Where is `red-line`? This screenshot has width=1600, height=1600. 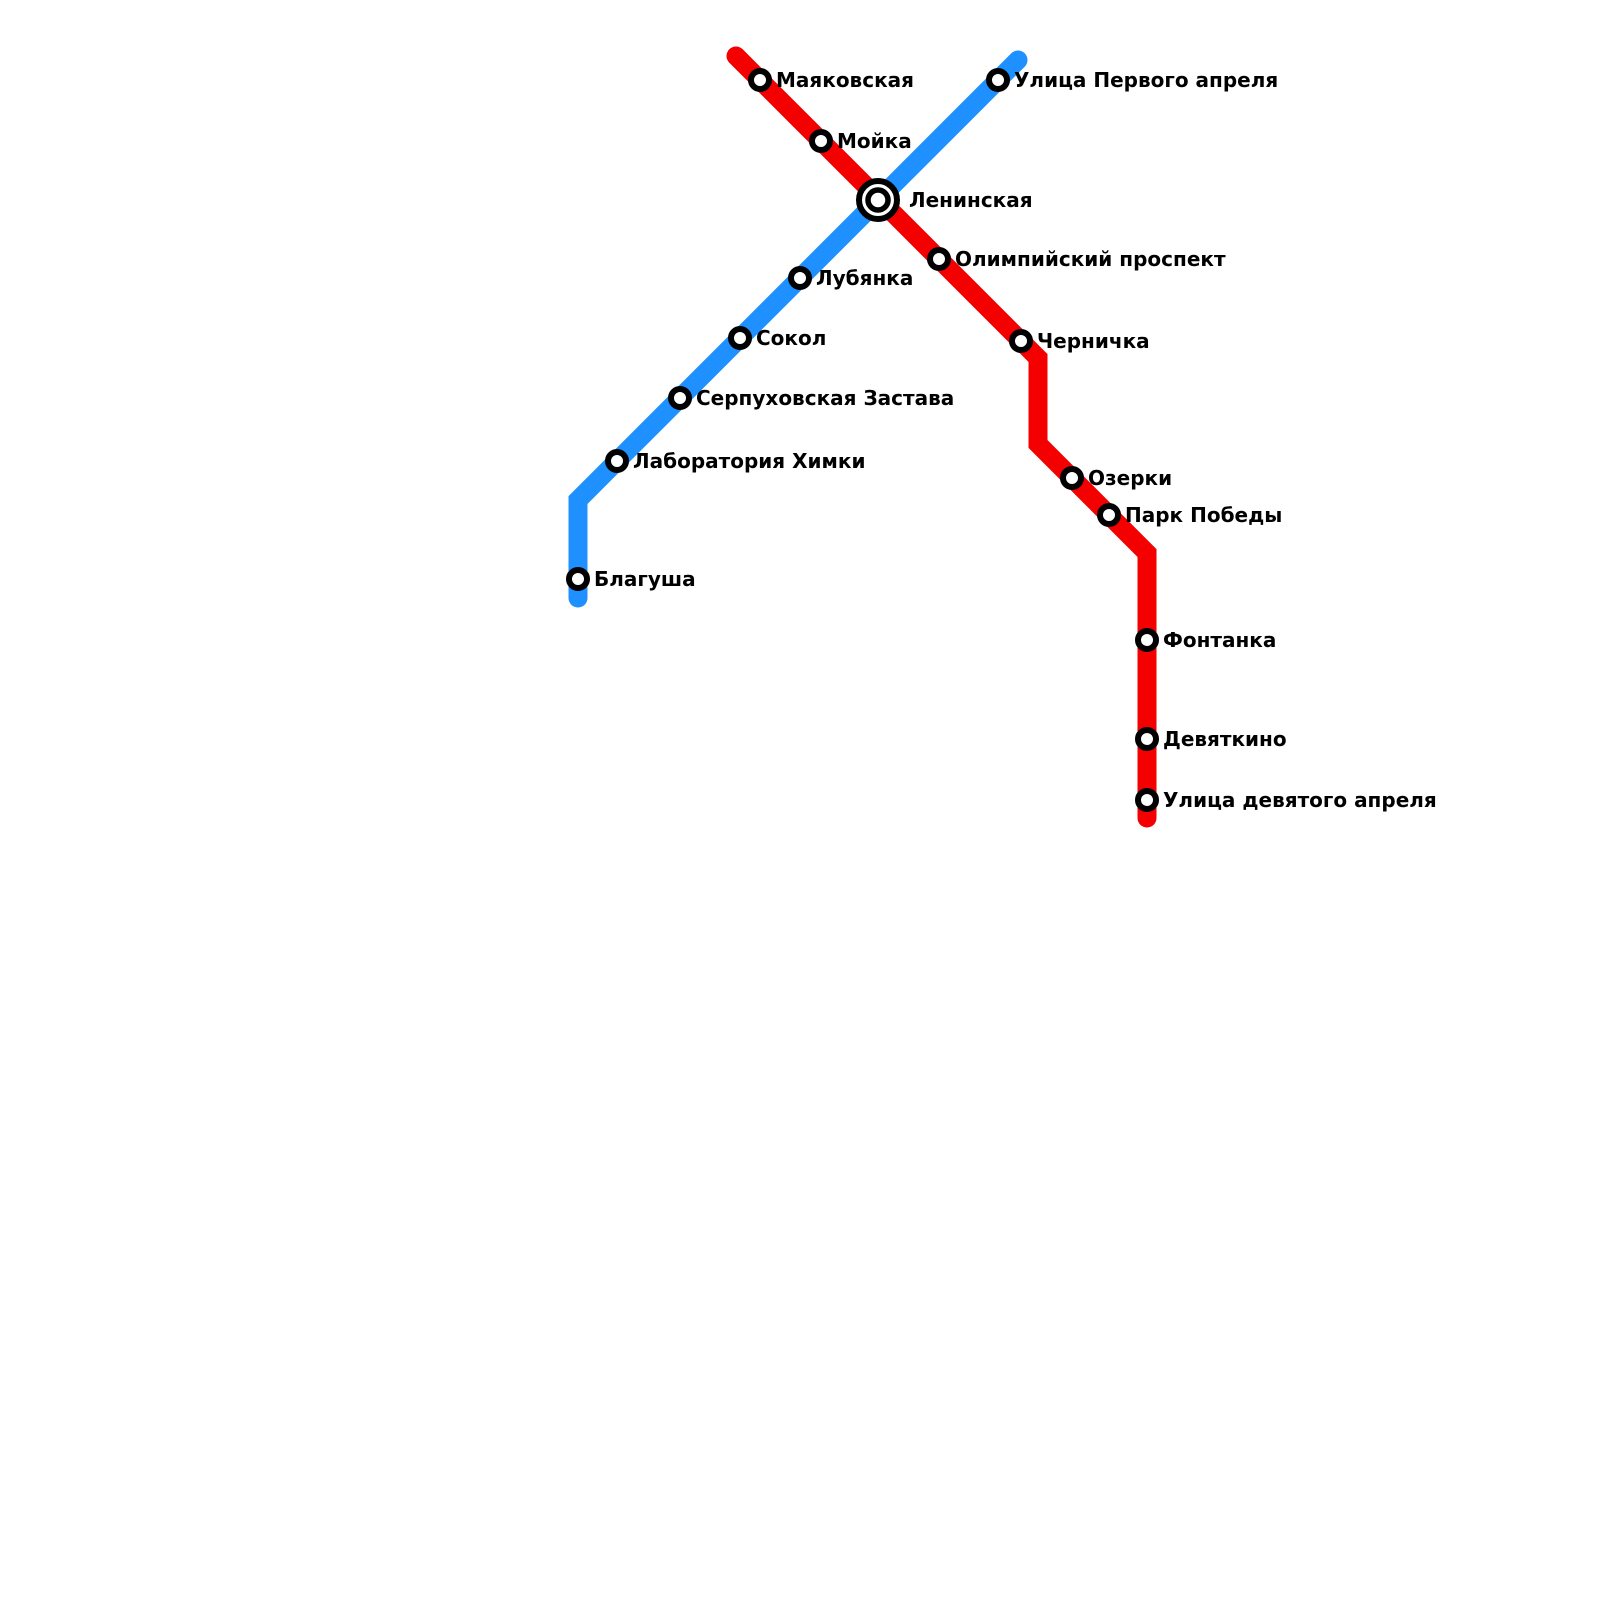
red-line is located at coordinates (941, 437).